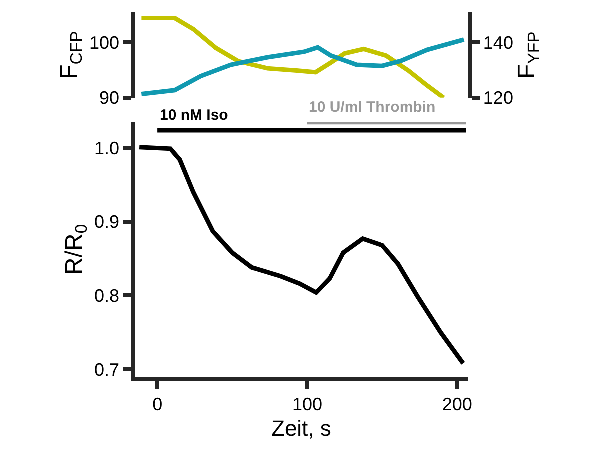 This screenshot has width=595, height=472. Describe the element at coordinates (498, 98) in the screenshot. I see `y2-tick-label: 120` at that location.